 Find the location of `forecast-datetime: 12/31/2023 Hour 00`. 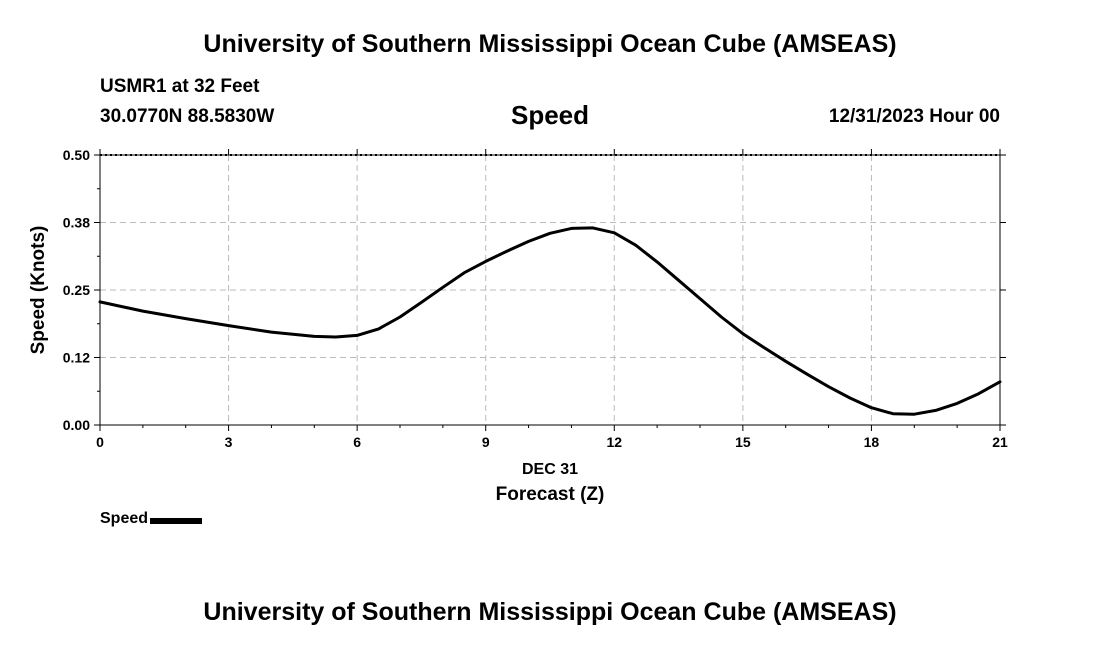

forecast-datetime: 12/31/2023 Hour 00 is located at coordinates (914, 116).